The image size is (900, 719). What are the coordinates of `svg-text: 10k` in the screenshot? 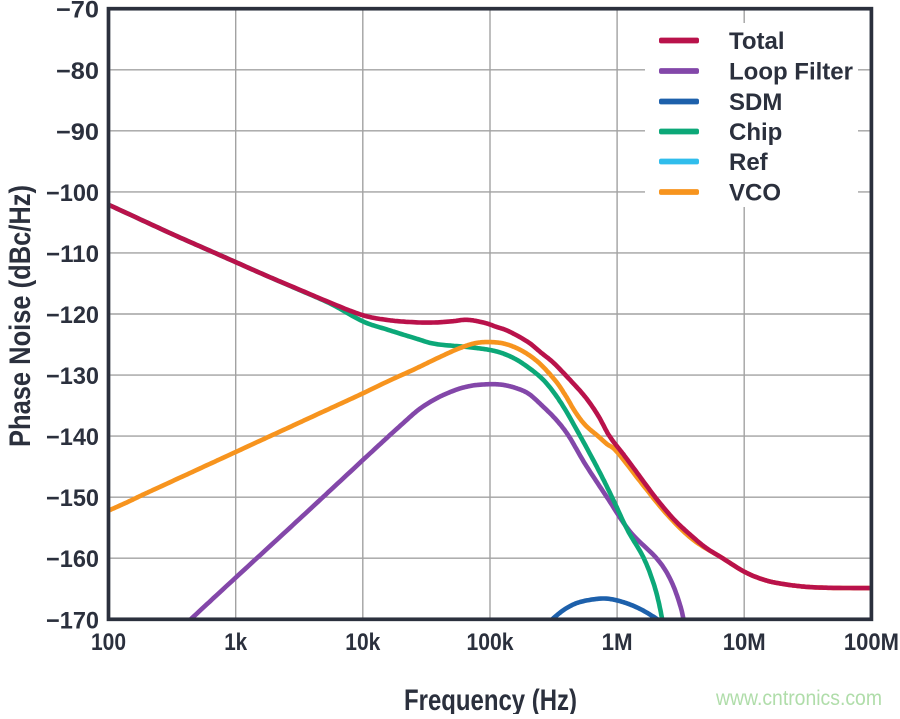 It's located at (363, 642).